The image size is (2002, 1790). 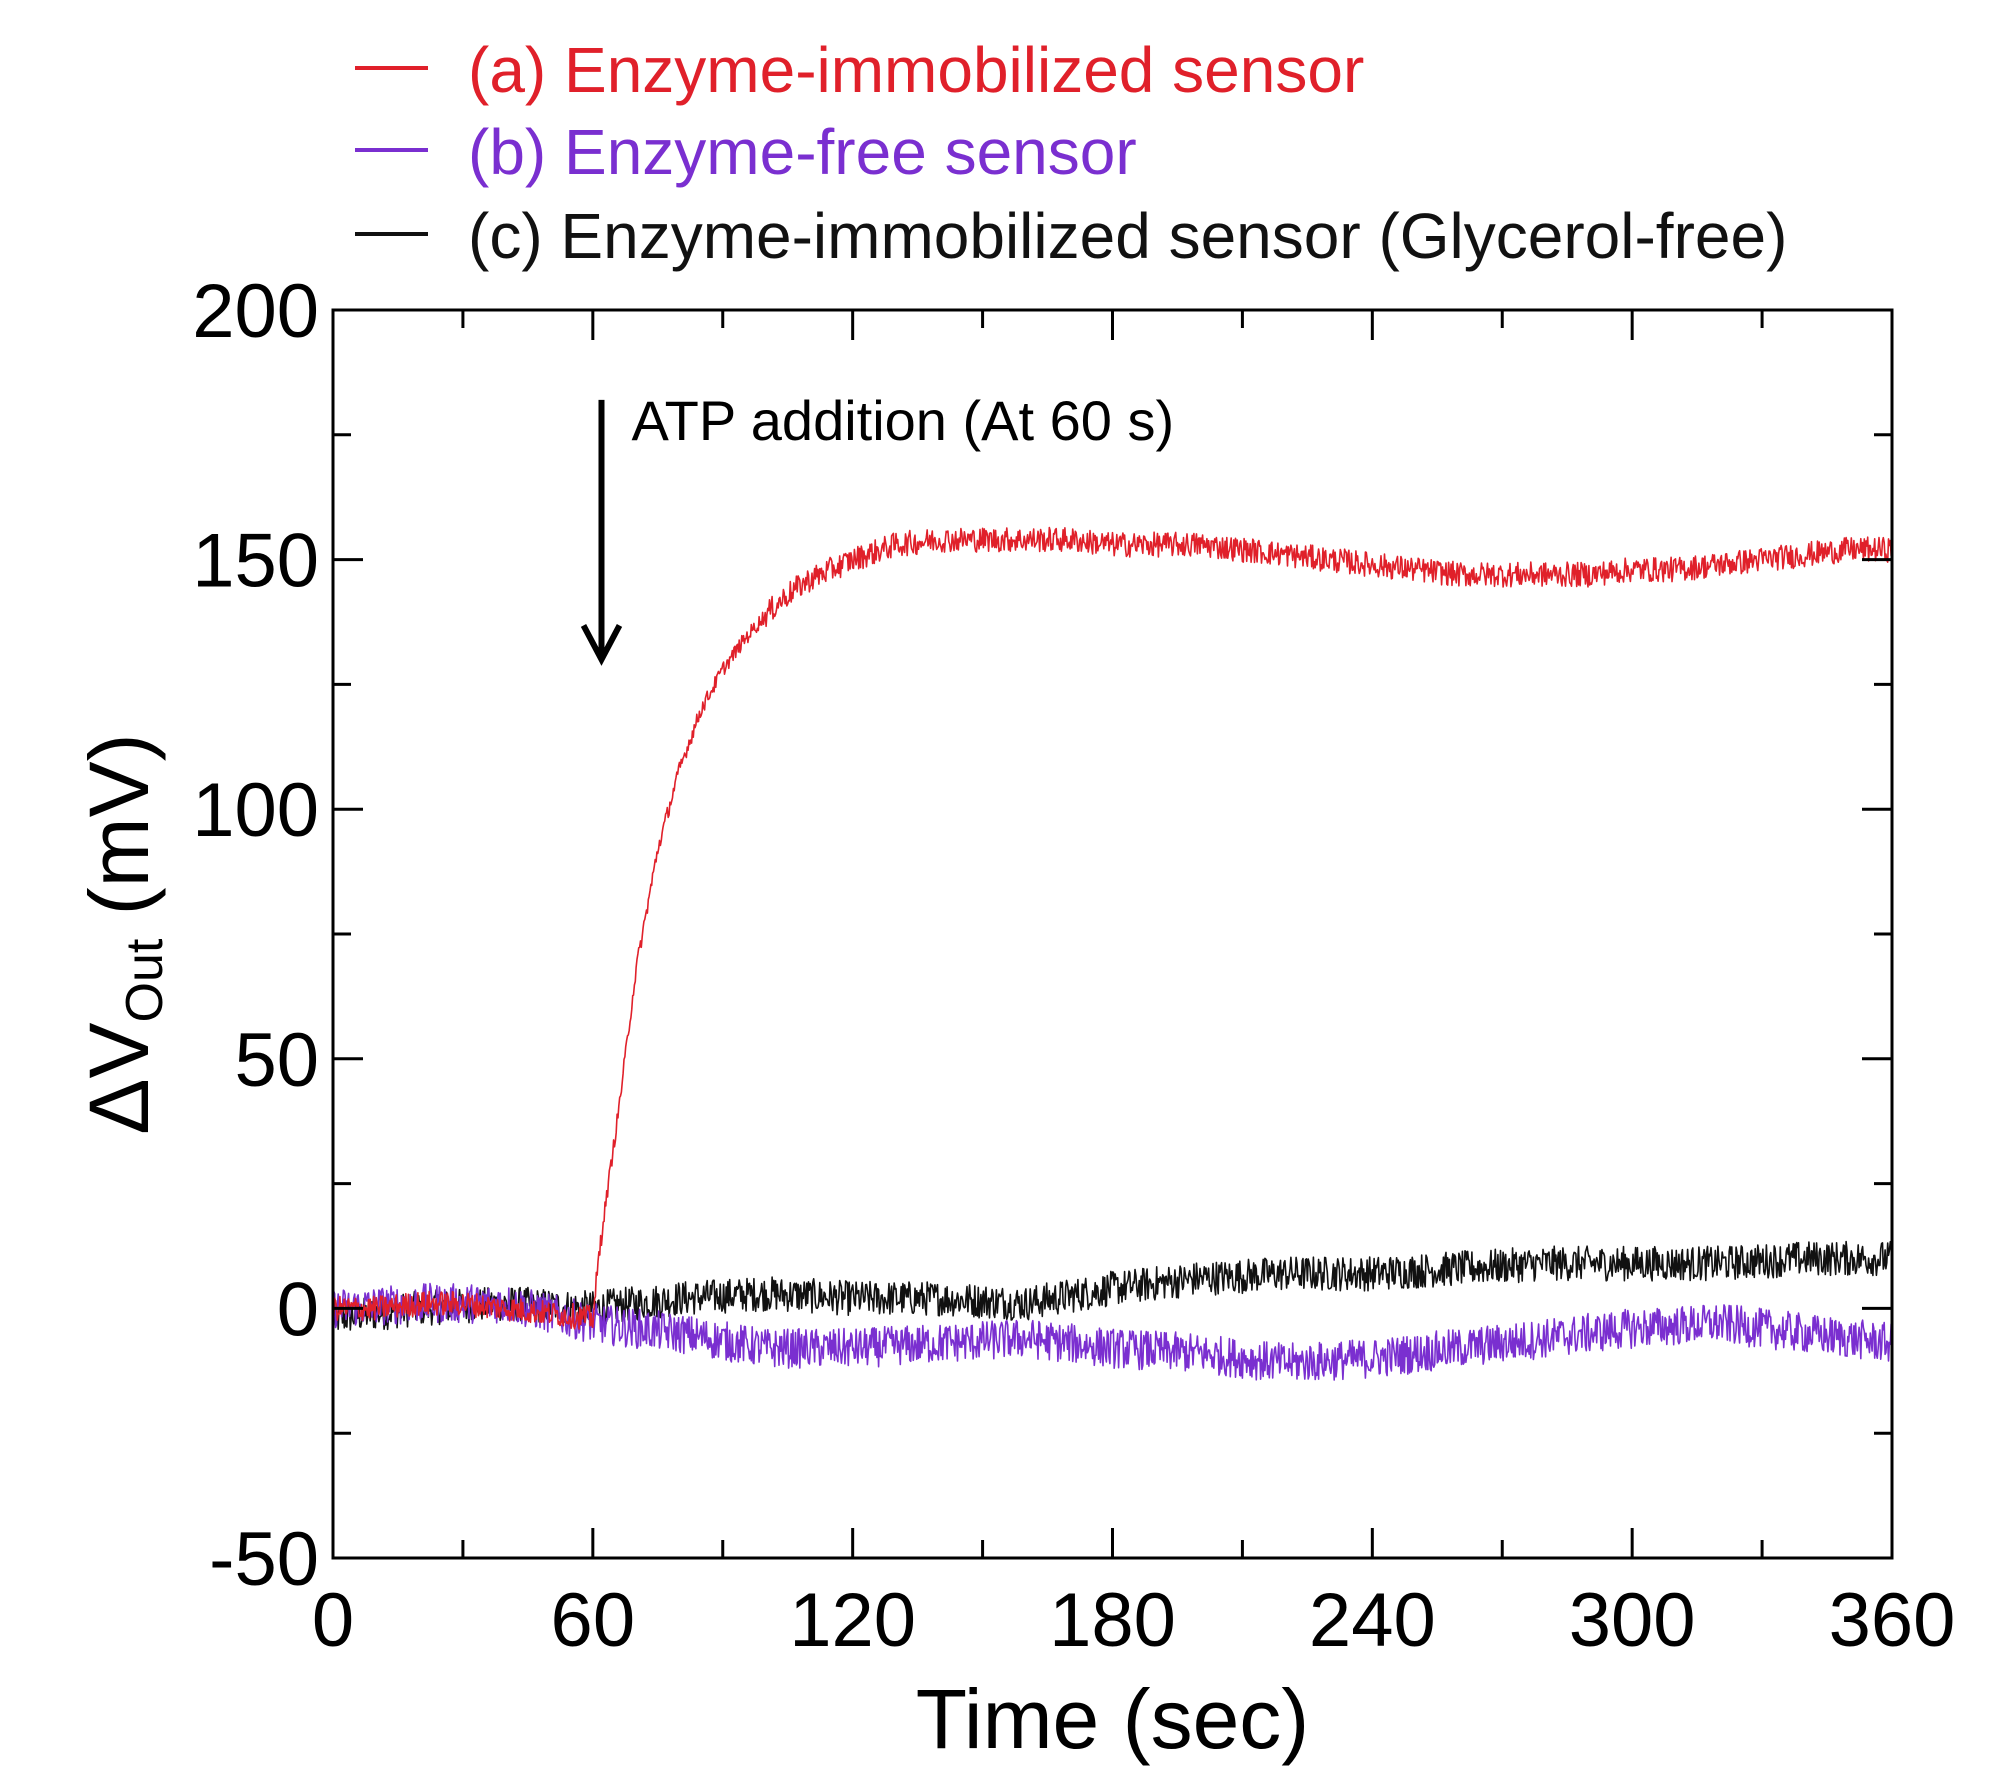 I want to click on series-line-b, so click(x=1112, y=1331).